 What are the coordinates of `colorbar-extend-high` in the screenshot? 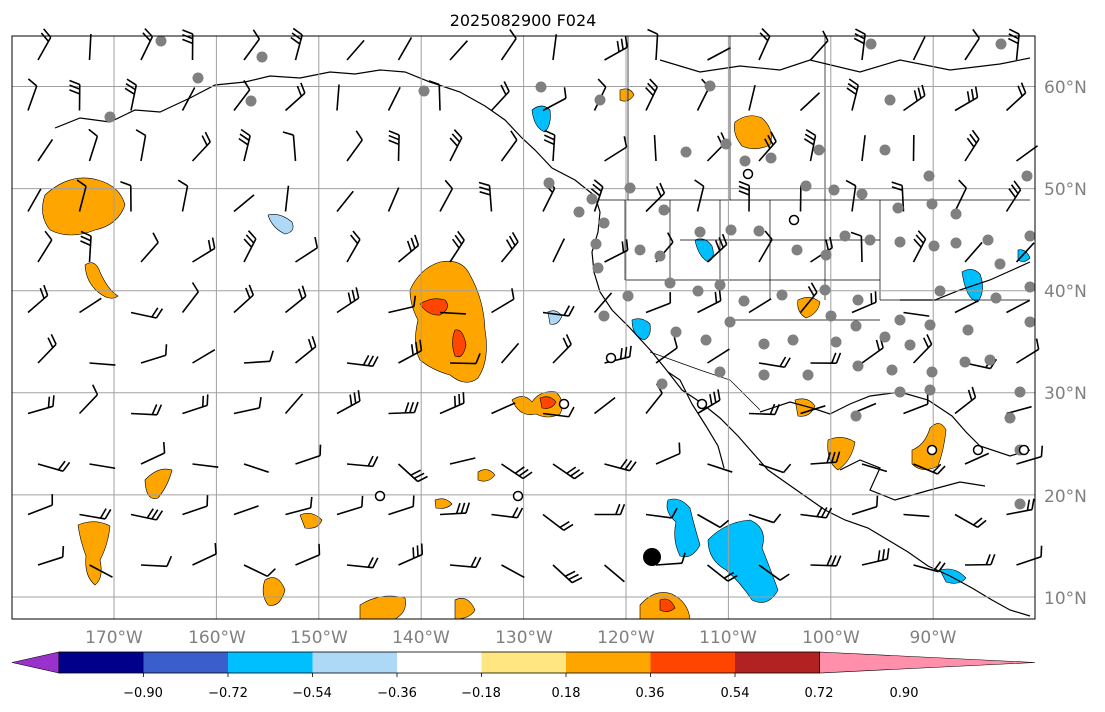 It's located at (927, 662).